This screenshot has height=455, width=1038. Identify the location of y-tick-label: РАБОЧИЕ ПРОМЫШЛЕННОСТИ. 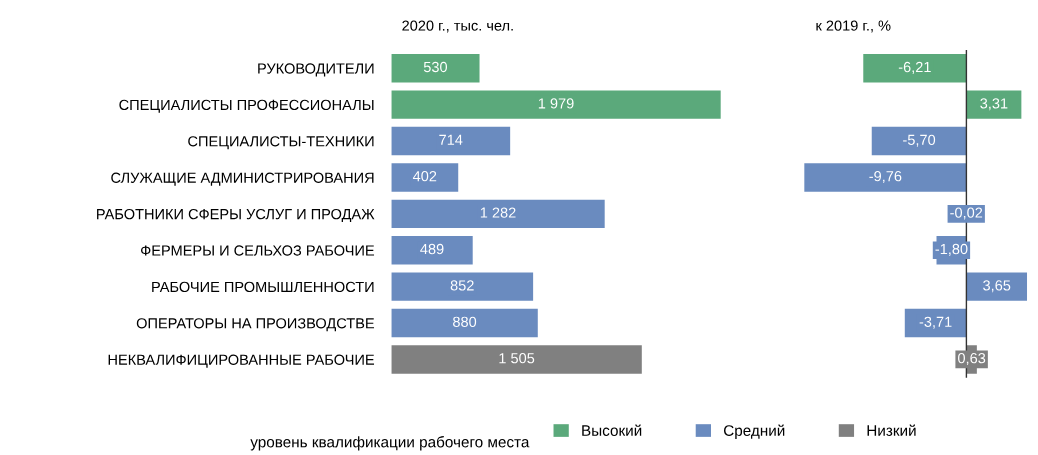
(263, 287).